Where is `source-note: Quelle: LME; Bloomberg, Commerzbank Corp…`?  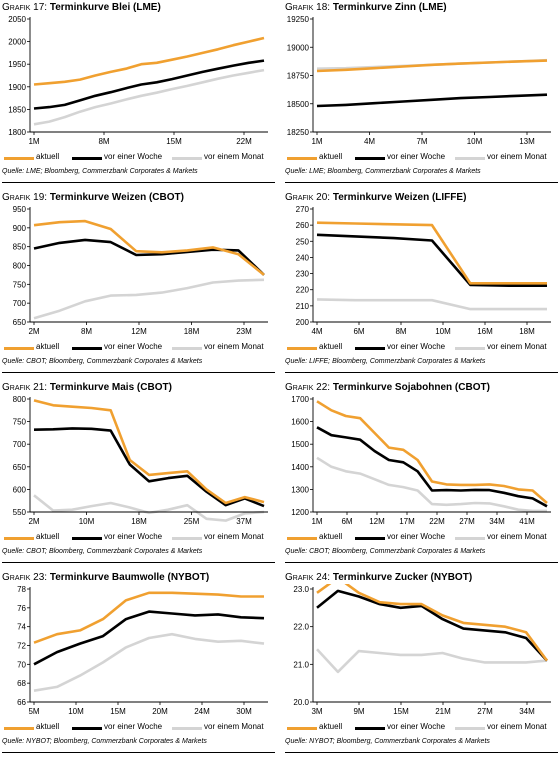
source-note: Quelle: LME; Bloomberg, Commerzbank Corp… is located at coordinates (100, 171).